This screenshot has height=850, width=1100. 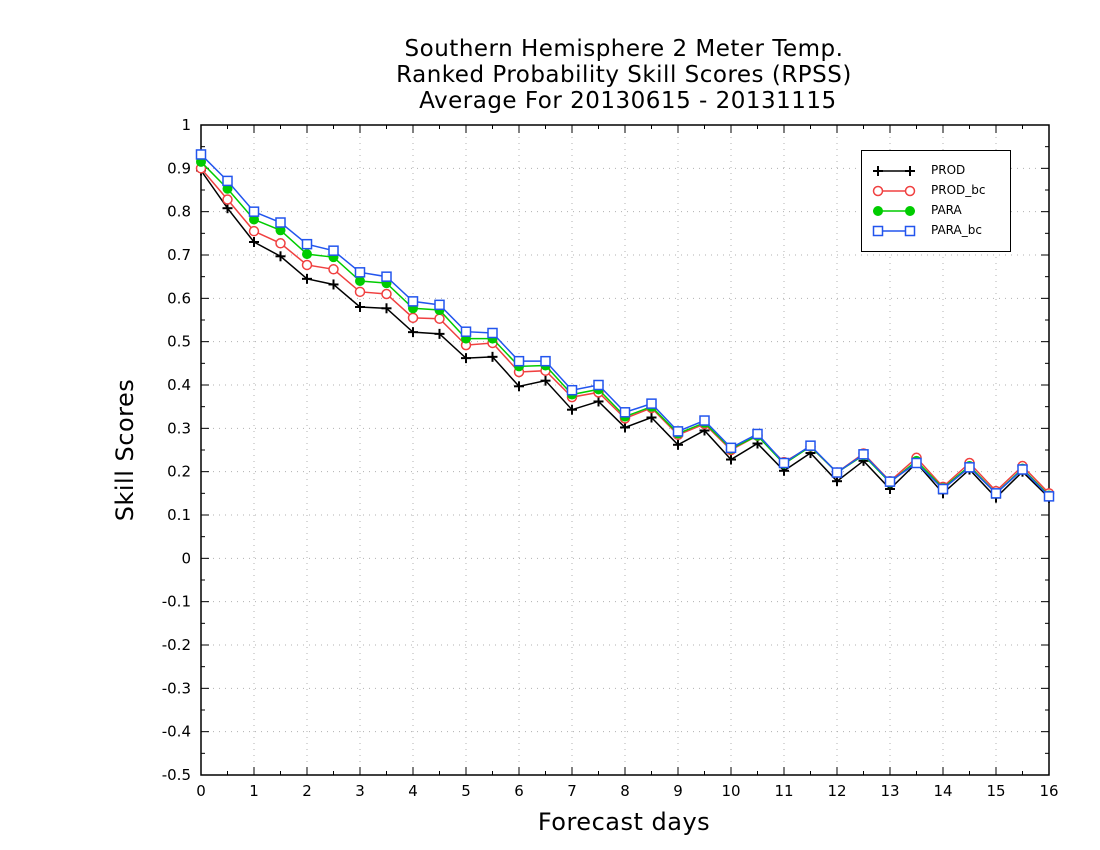 I want to click on legend-swatch-prod-bc, so click(x=894, y=191).